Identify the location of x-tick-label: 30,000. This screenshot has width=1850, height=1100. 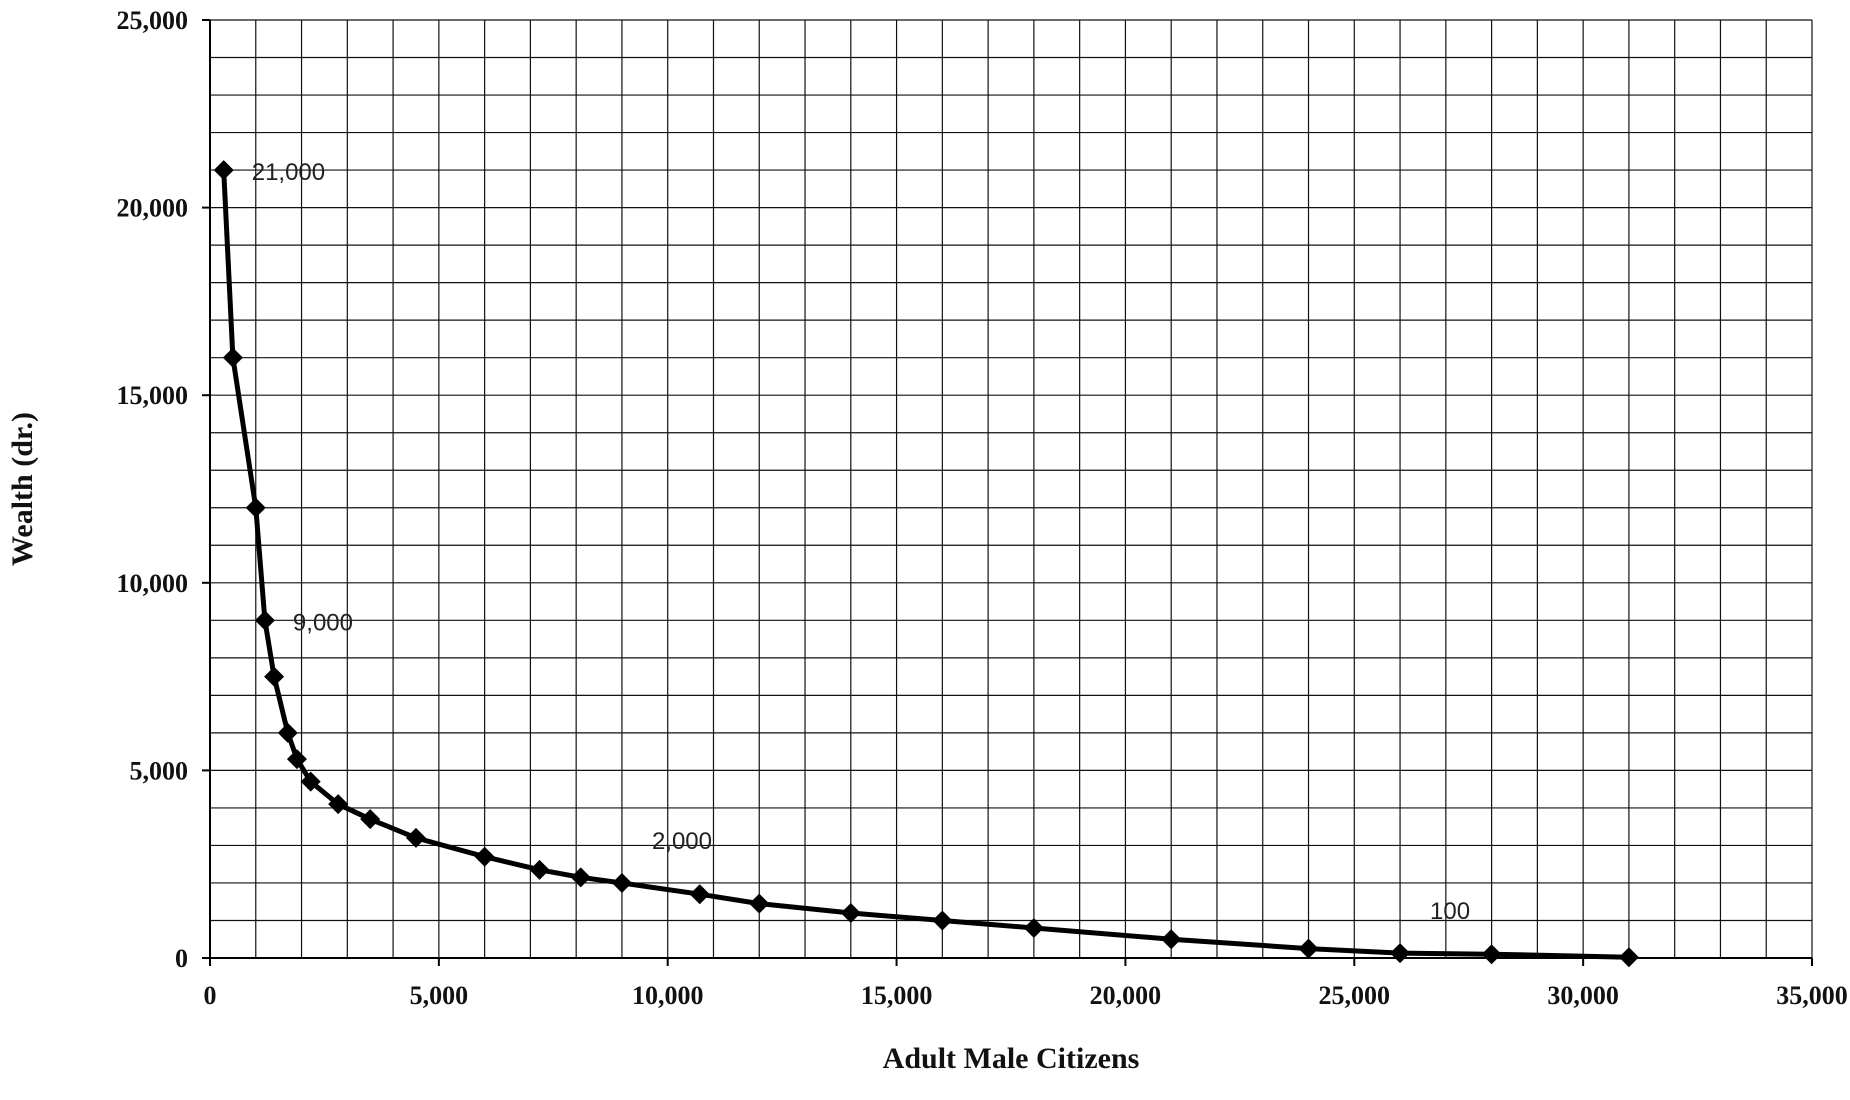
(1583, 995).